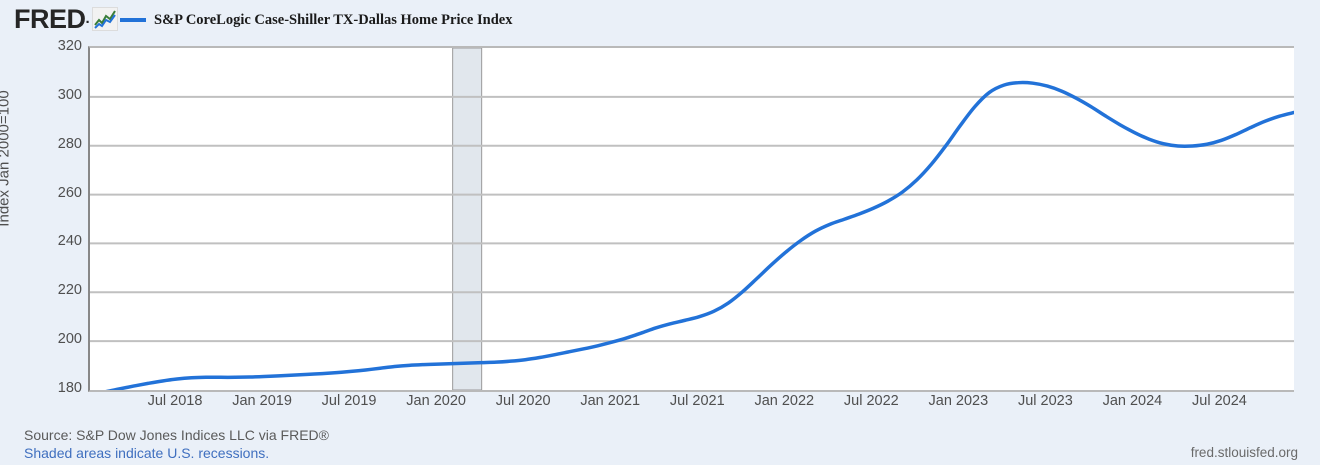  I want to click on x-tick-label: Jan 2024, so click(1132, 401).